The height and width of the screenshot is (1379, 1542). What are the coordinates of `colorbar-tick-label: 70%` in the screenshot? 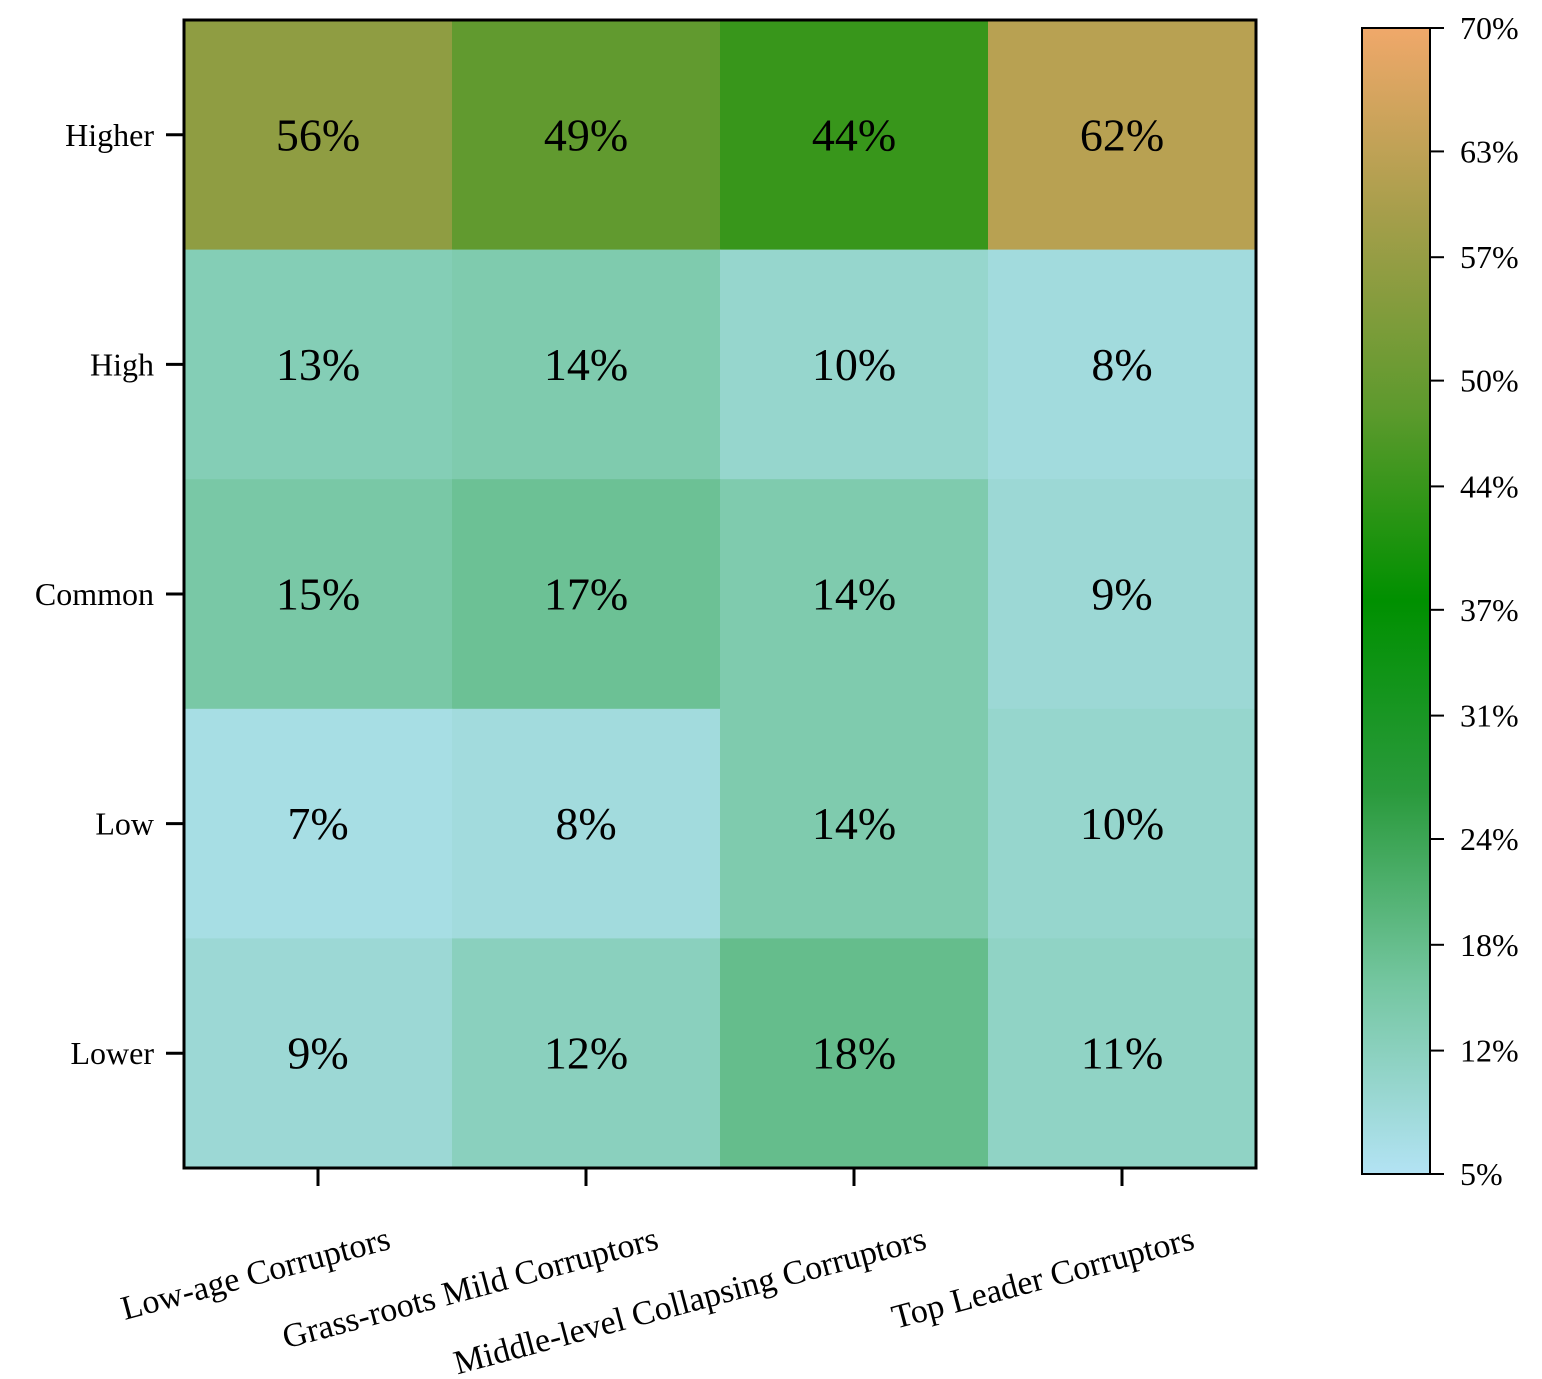 It's located at (1489, 28).